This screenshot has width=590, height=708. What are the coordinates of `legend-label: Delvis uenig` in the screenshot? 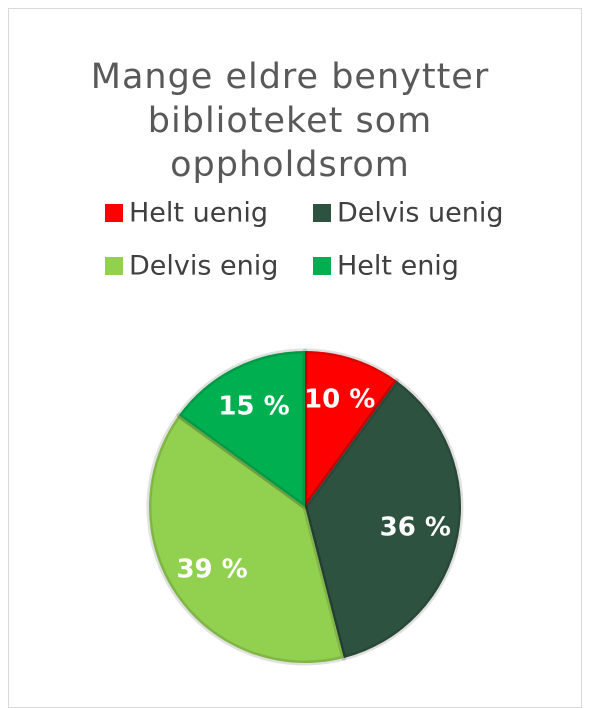 It's located at (420, 213).